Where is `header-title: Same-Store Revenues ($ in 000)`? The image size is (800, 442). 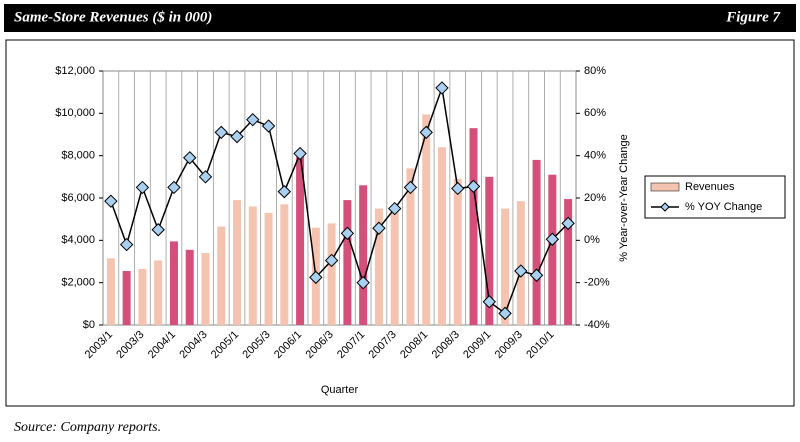
header-title: Same-Store Revenues ($ in 000) is located at coordinates (113, 17).